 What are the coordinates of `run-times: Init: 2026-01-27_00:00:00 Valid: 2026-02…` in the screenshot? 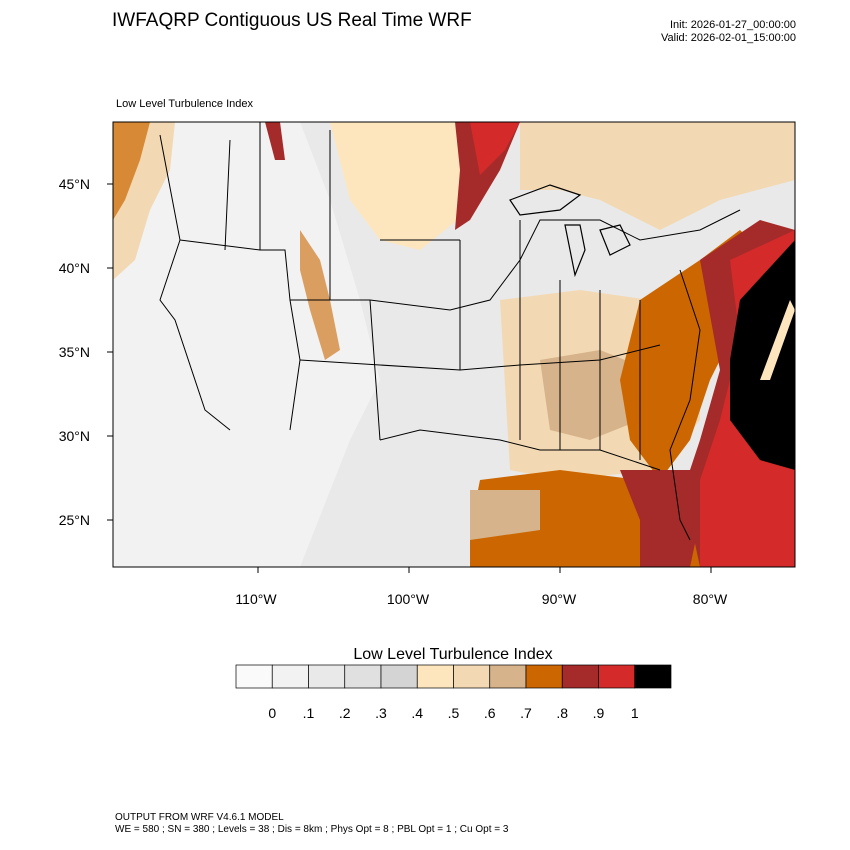 It's located at (728, 32).